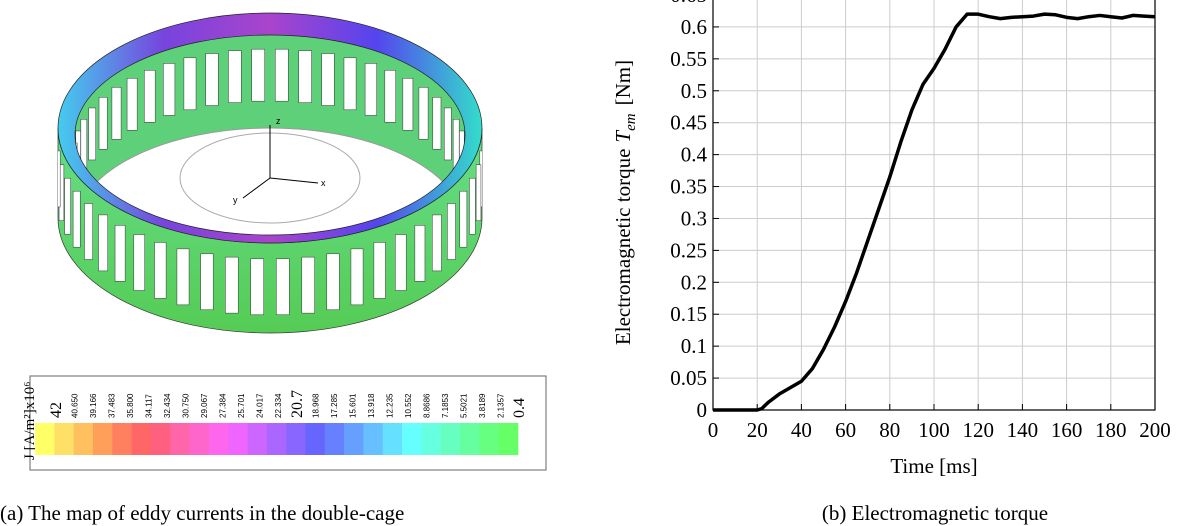  I want to click on x-tick-label: 140, so click(1023, 430).